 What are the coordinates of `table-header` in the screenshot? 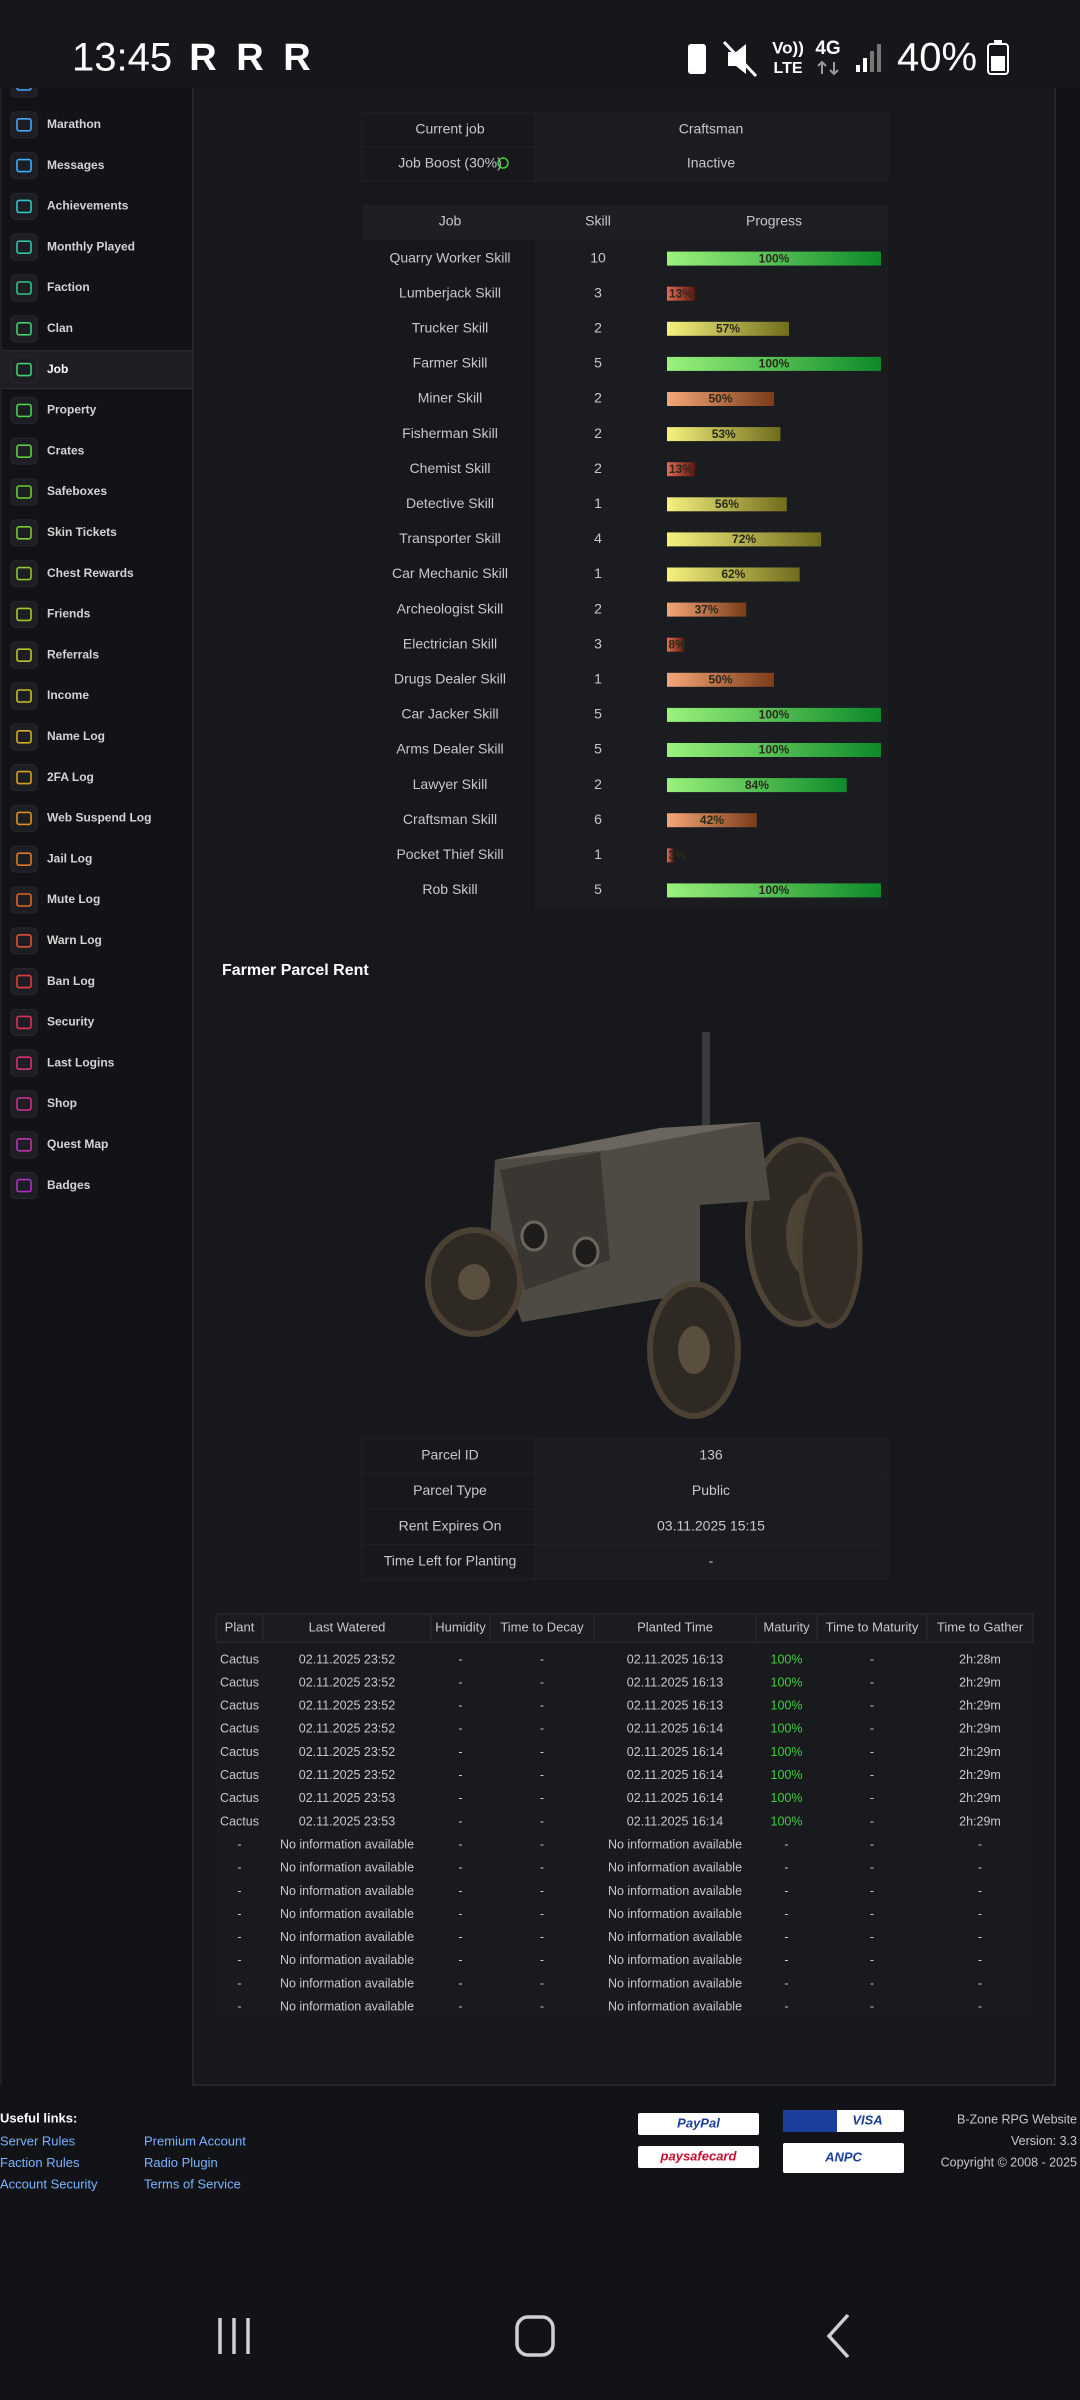 It's located at (625, 222).